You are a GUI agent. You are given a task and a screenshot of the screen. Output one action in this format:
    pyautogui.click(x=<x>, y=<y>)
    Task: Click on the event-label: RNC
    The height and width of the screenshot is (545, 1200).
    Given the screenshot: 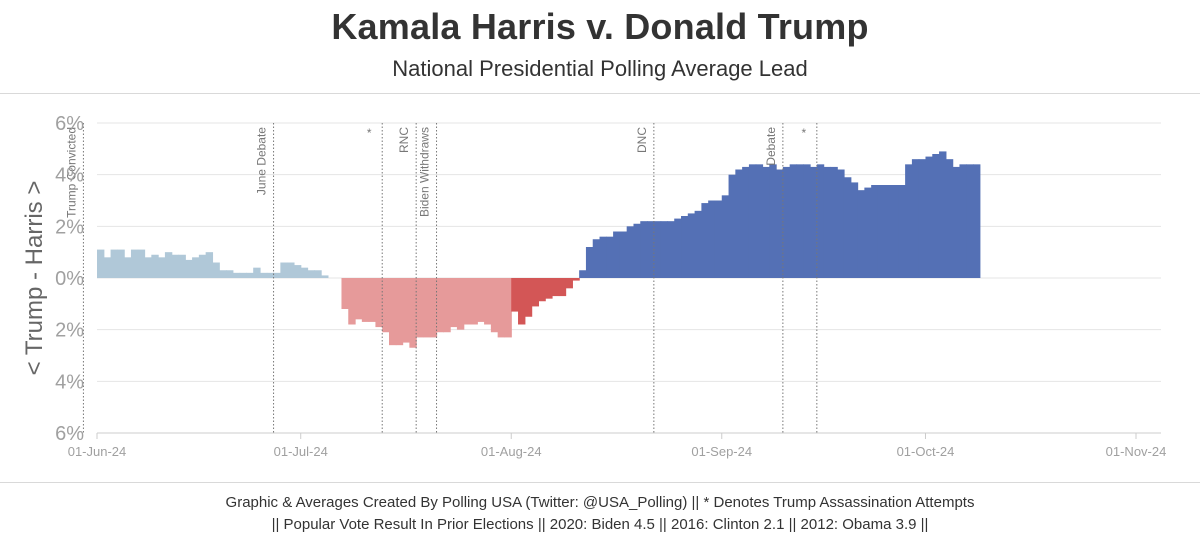 What is the action you would take?
    pyautogui.click(x=404, y=140)
    